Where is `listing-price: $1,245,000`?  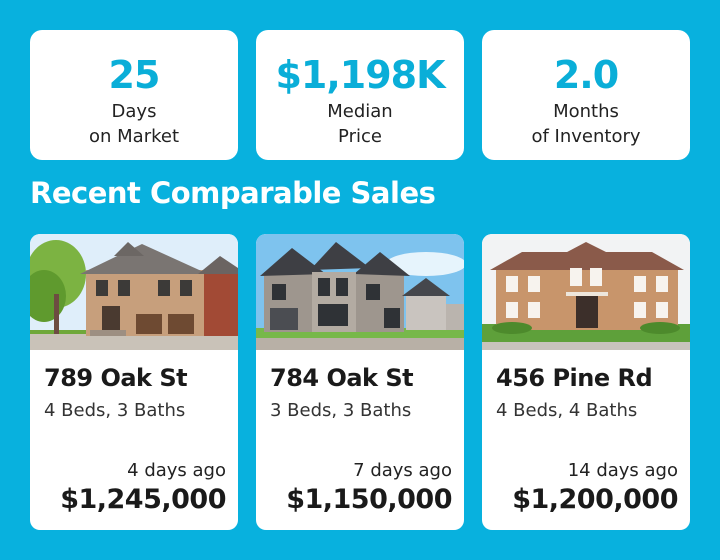
listing-price: $1,245,000 is located at coordinates (143, 499).